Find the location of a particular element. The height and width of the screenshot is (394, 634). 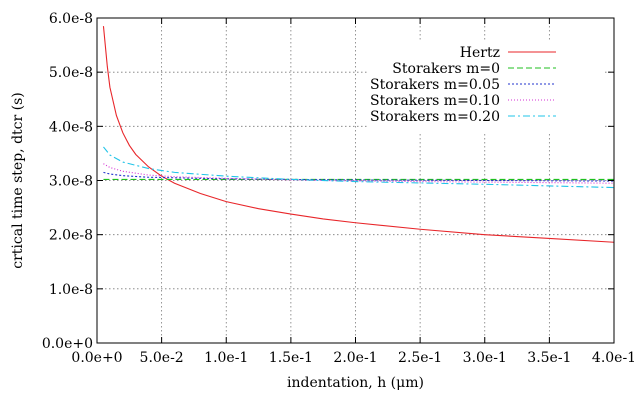

x-tick-label: 2.5e-1 is located at coordinates (420, 358).